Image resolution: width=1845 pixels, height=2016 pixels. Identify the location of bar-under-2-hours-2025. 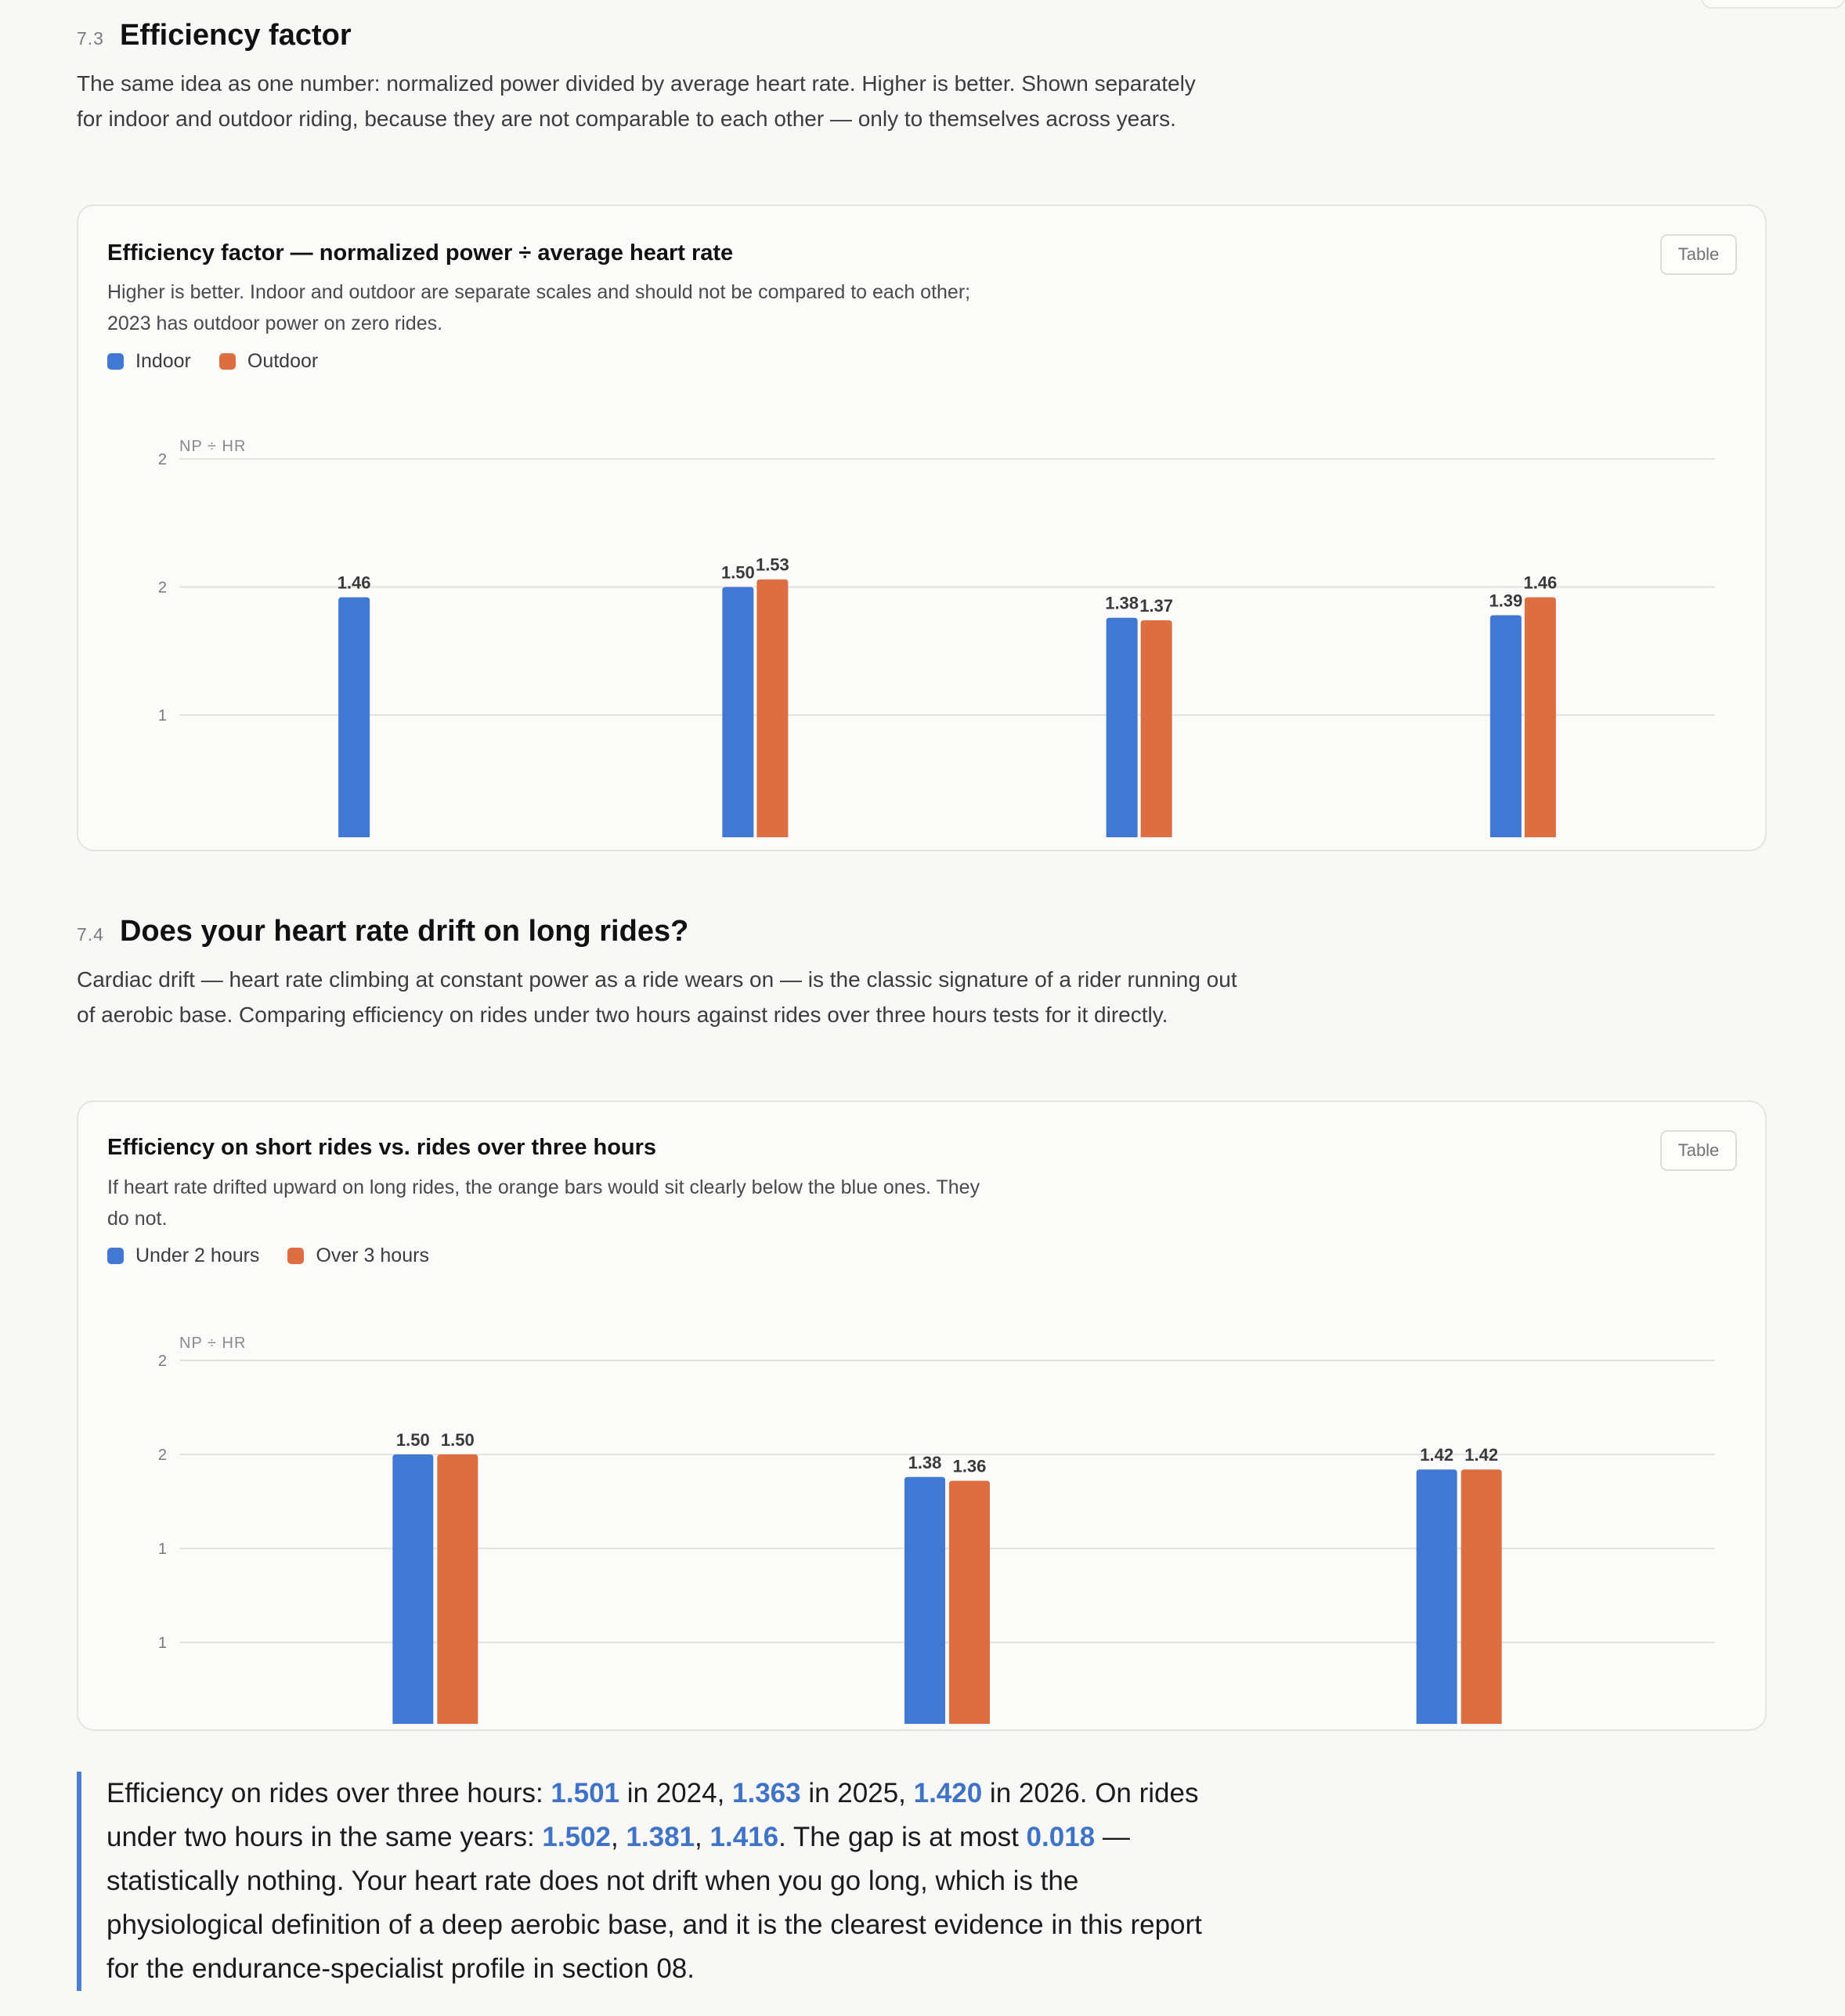
(924, 1600).